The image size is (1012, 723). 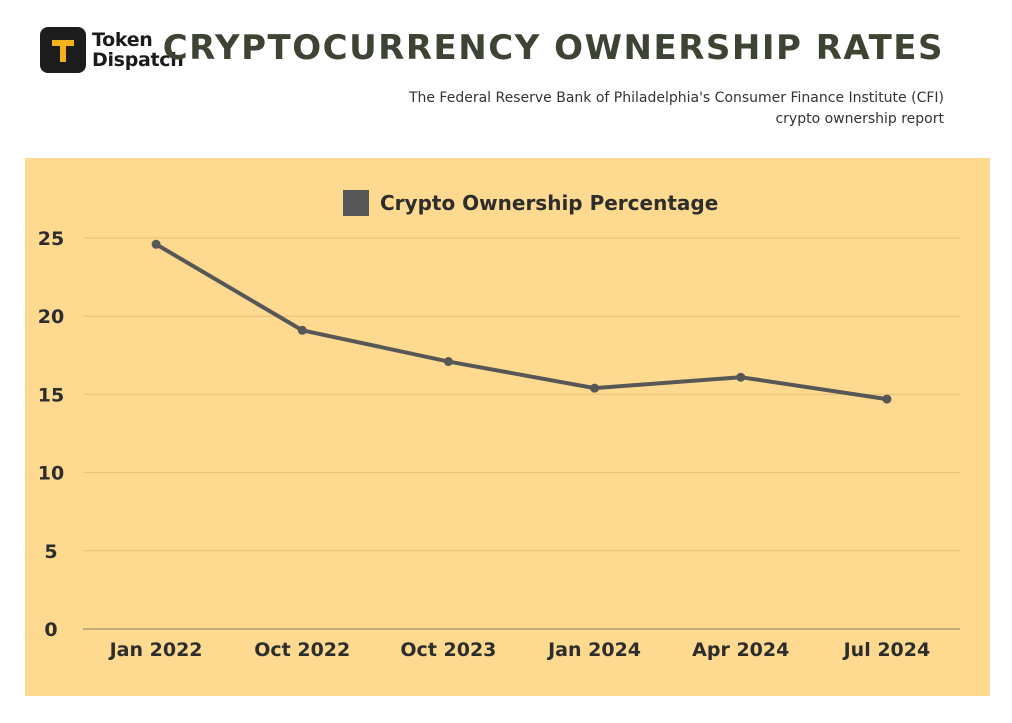 What do you see at coordinates (886, 650) in the screenshot?
I see `x-tick-label: Jul 2024` at bounding box center [886, 650].